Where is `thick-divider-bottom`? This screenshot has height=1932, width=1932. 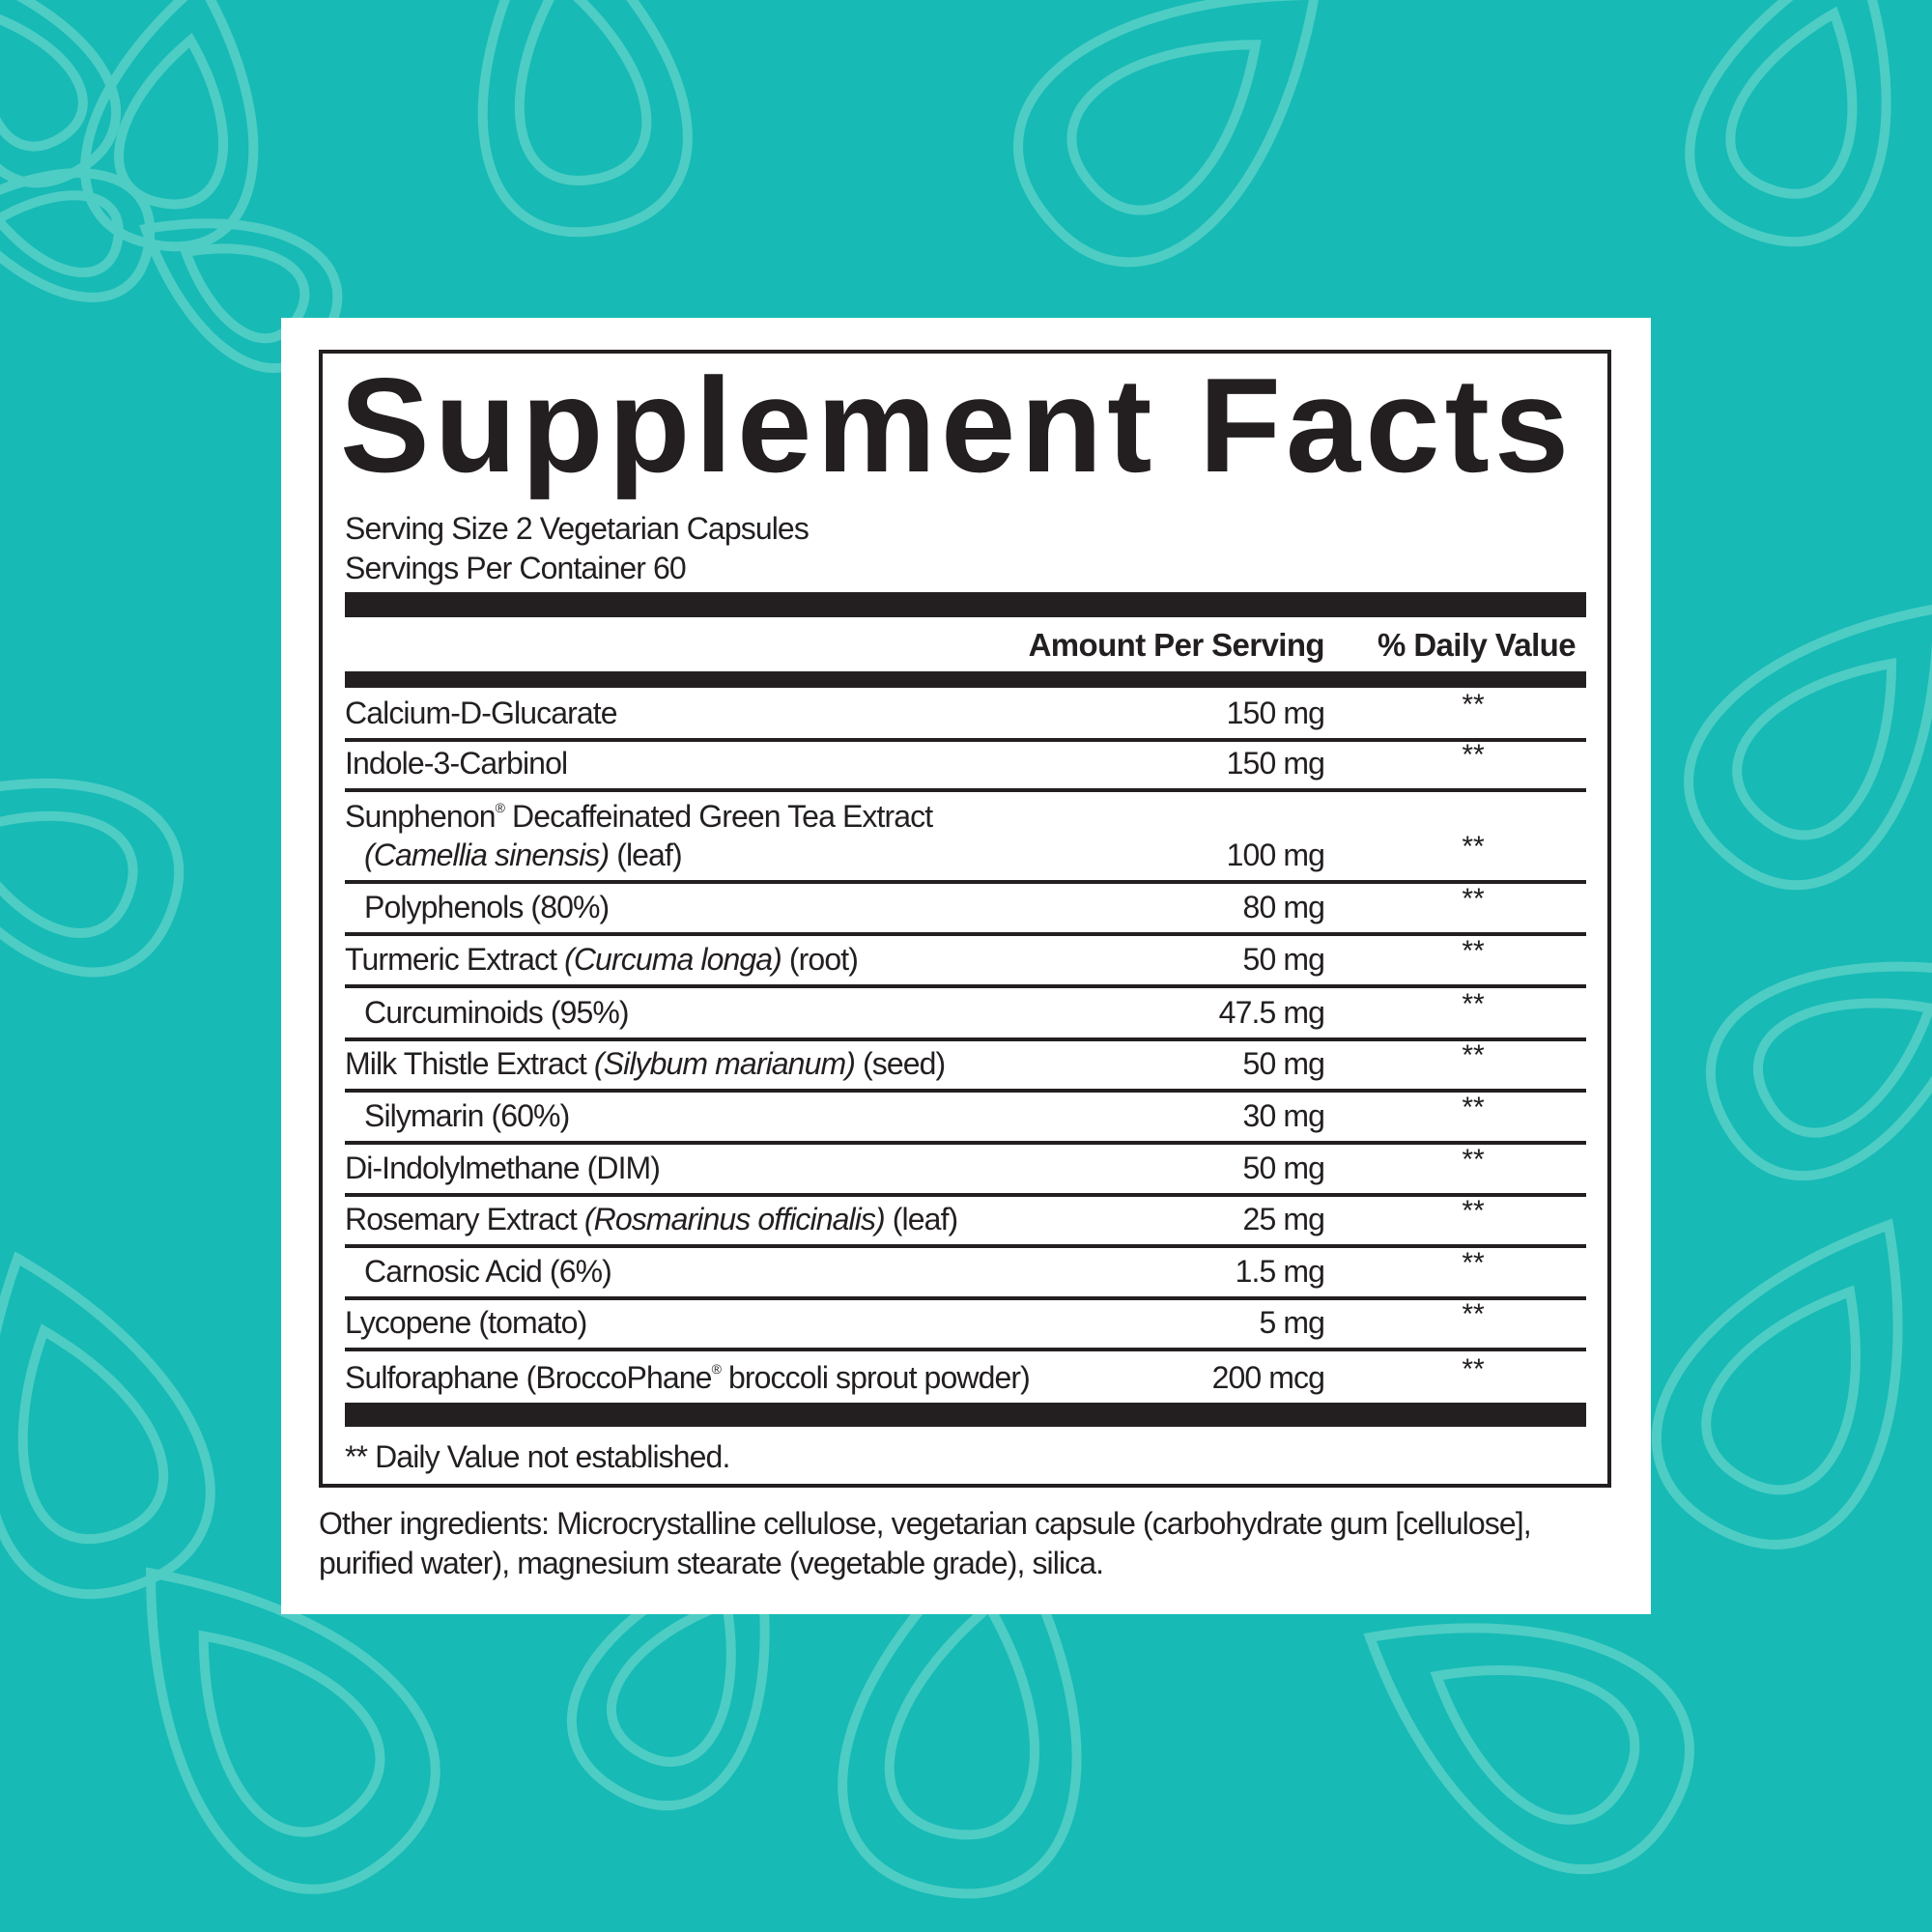
thick-divider-bottom is located at coordinates (965, 1415).